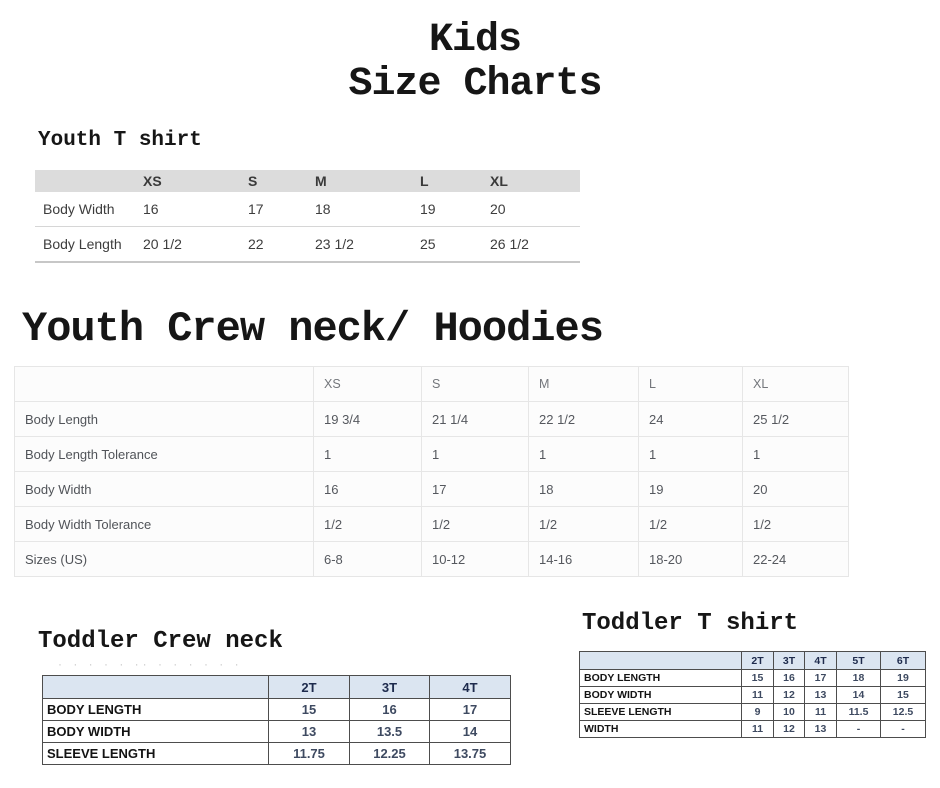 This screenshot has height=788, width=940. Describe the element at coordinates (367, 384) in the screenshot. I see `column-header: XS` at that location.